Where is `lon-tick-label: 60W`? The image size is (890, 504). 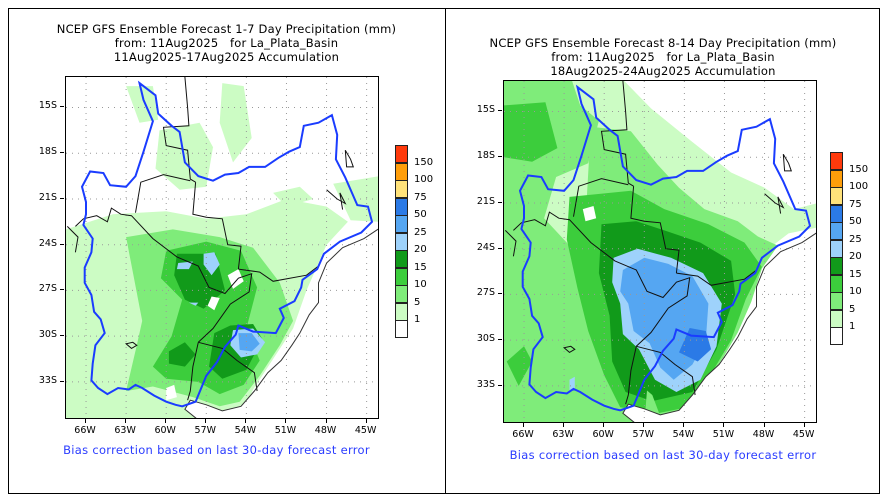
lon-tick-label: 60W is located at coordinates (165, 430).